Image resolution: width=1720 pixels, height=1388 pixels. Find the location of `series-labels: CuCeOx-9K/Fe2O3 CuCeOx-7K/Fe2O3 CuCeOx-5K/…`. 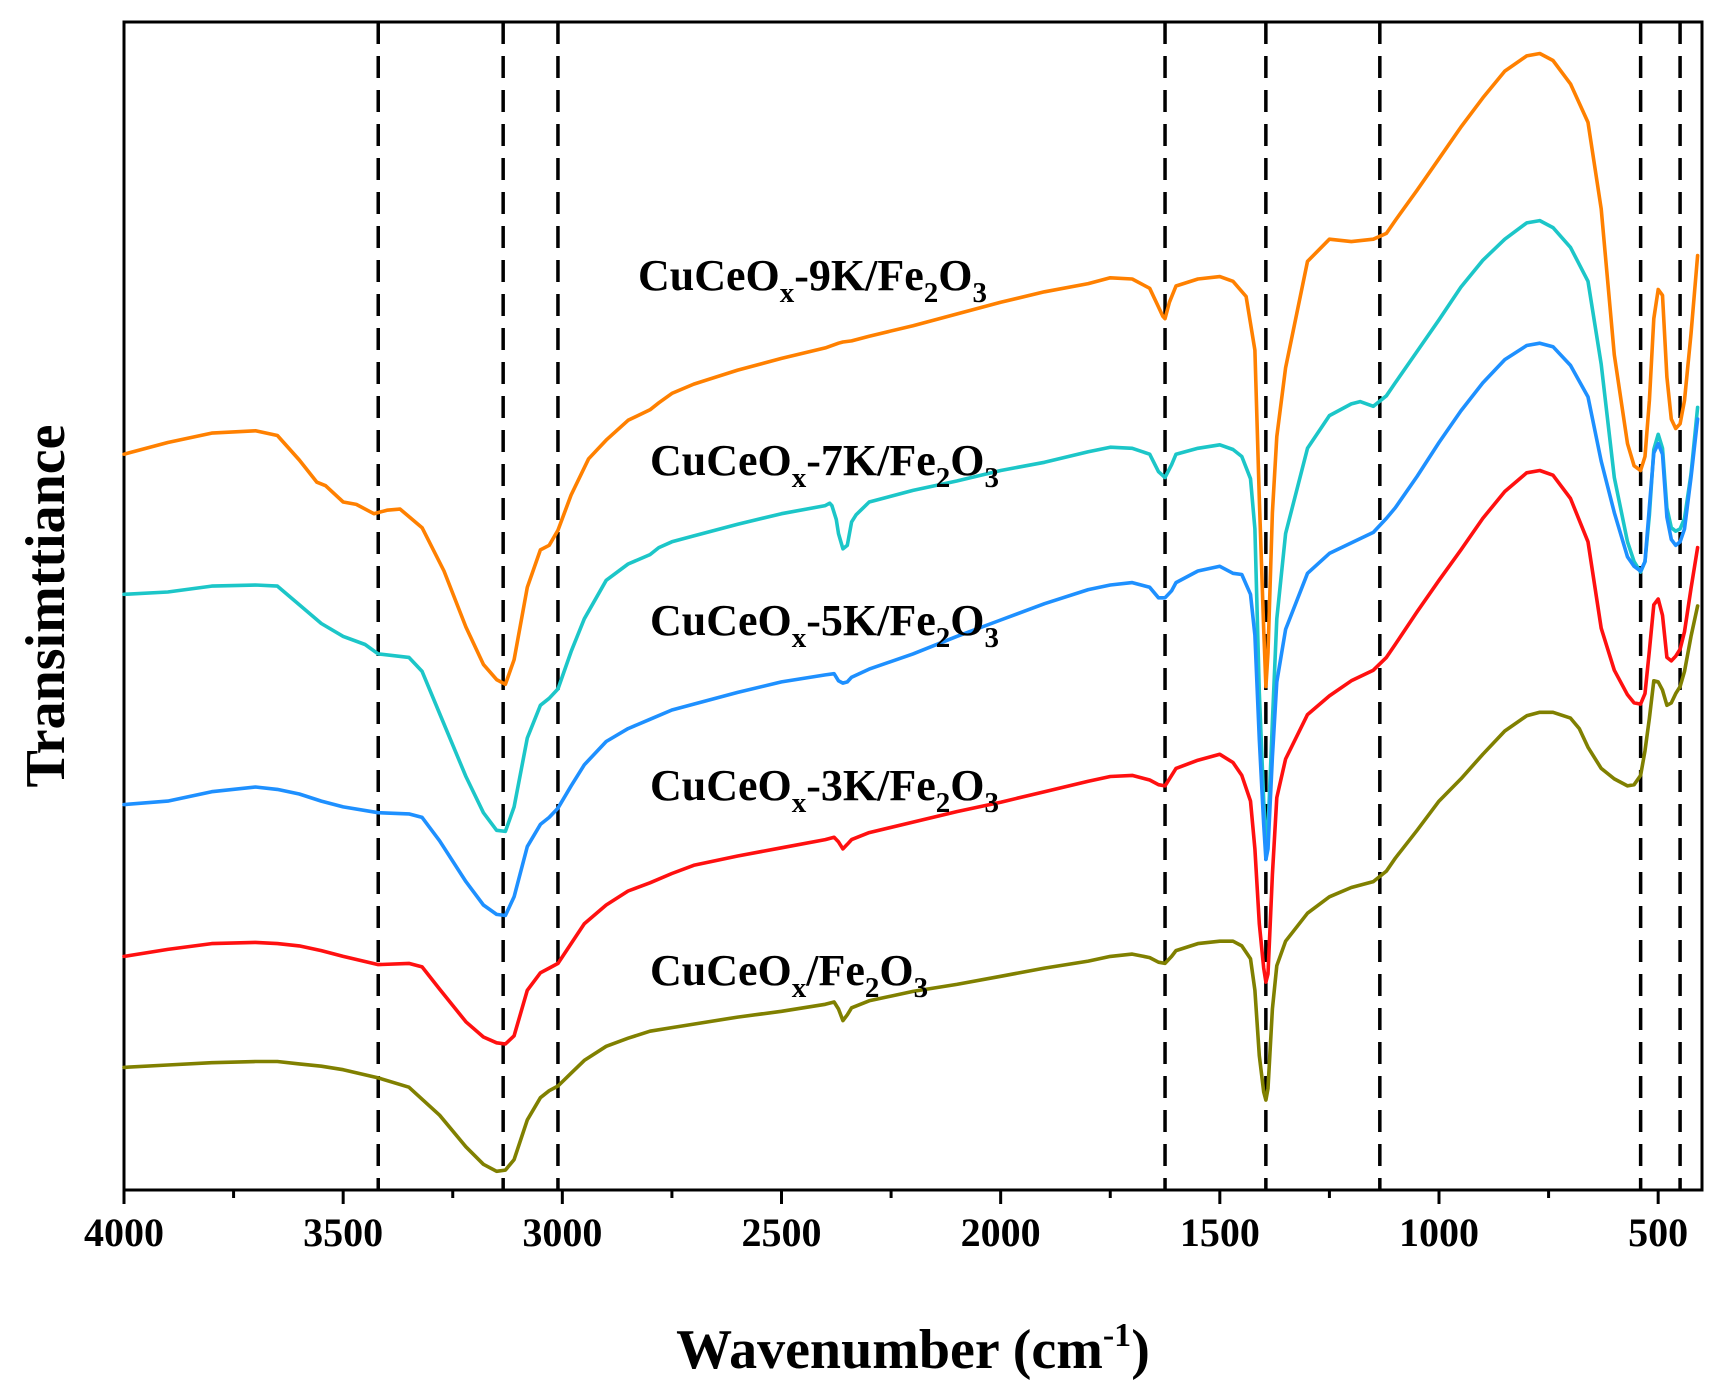

series-labels: CuCeOx-9K/Fe2O3 CuCeOx-7K/Fe2O3 CuCeOx-5K/… is located at coordinates (818, 627).